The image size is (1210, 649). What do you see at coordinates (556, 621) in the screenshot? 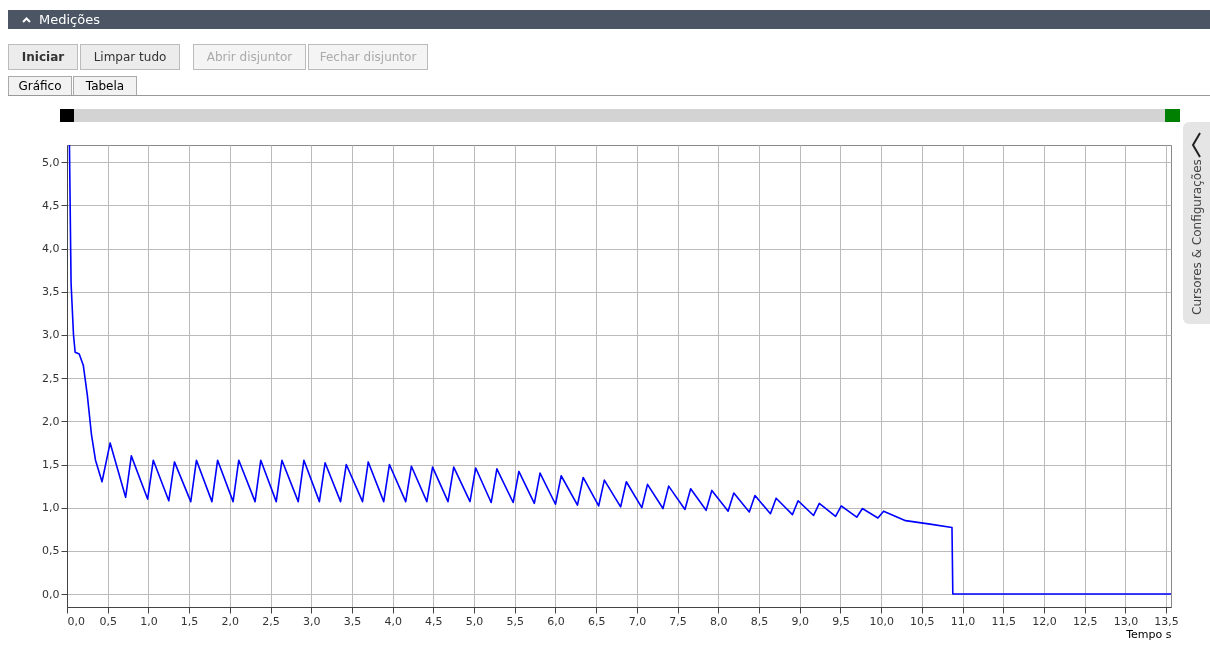
I see `x-tick-label: 6,0` at bounding box center [556, 621].